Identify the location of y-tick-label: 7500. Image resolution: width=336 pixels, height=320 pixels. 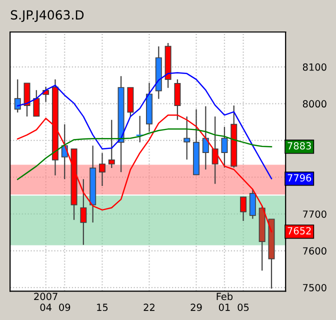
(314, 288).